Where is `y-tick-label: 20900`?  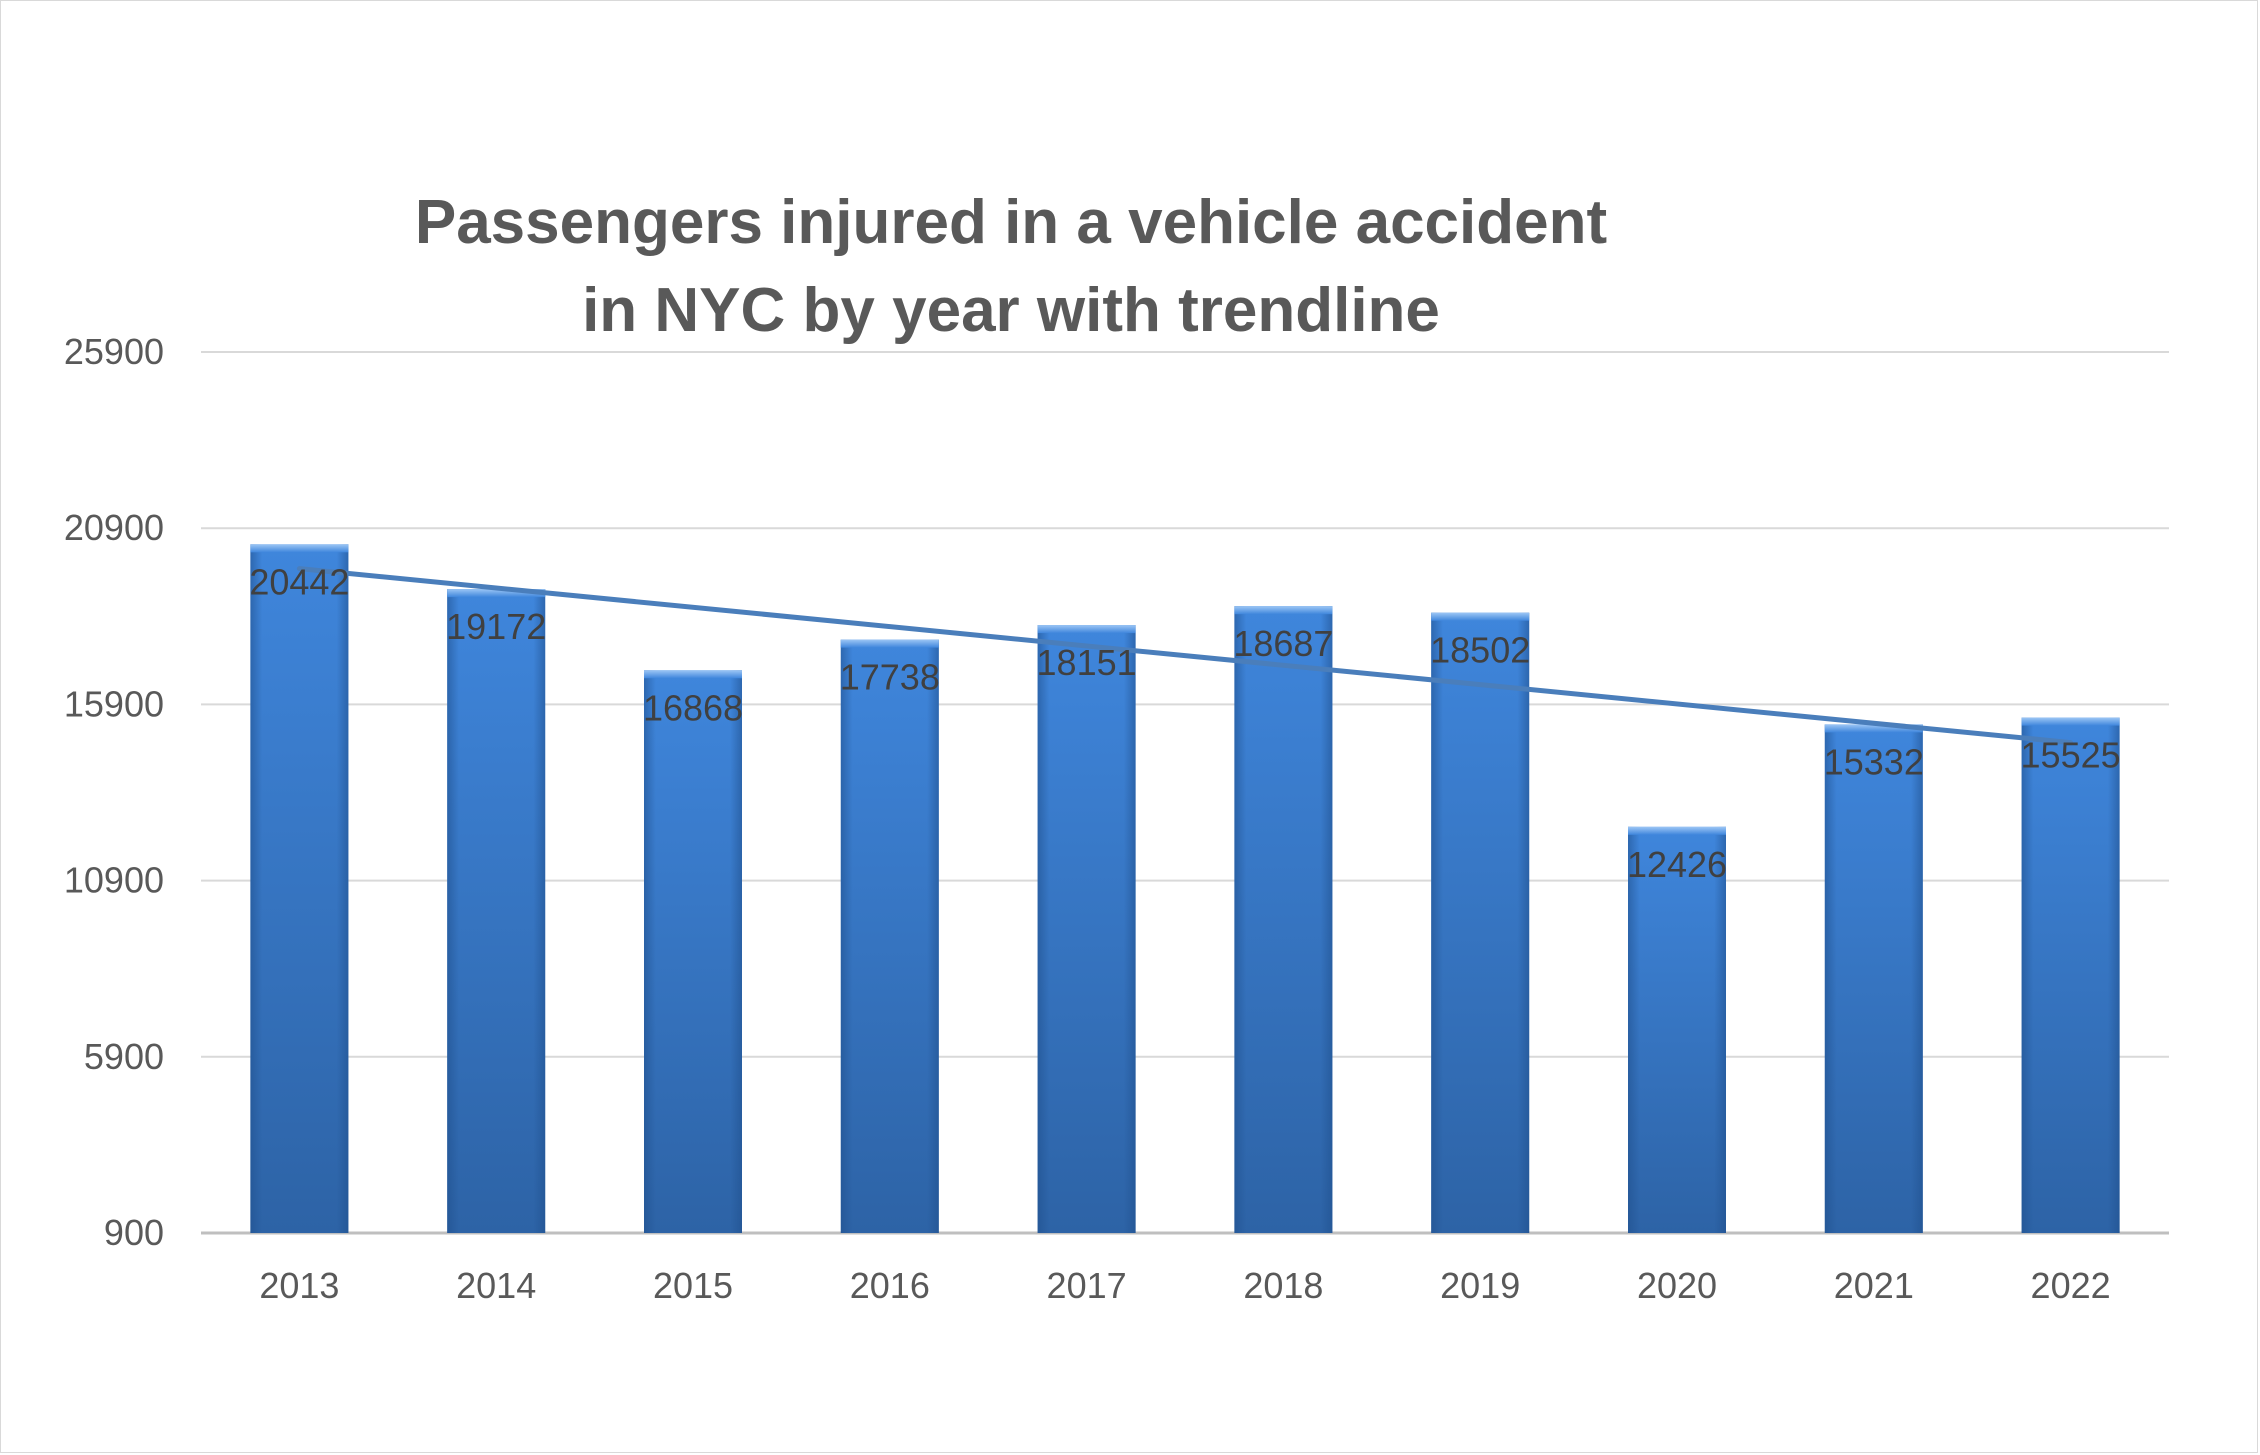 y-tick-label: 20900 is located at coordinates (114, 527).